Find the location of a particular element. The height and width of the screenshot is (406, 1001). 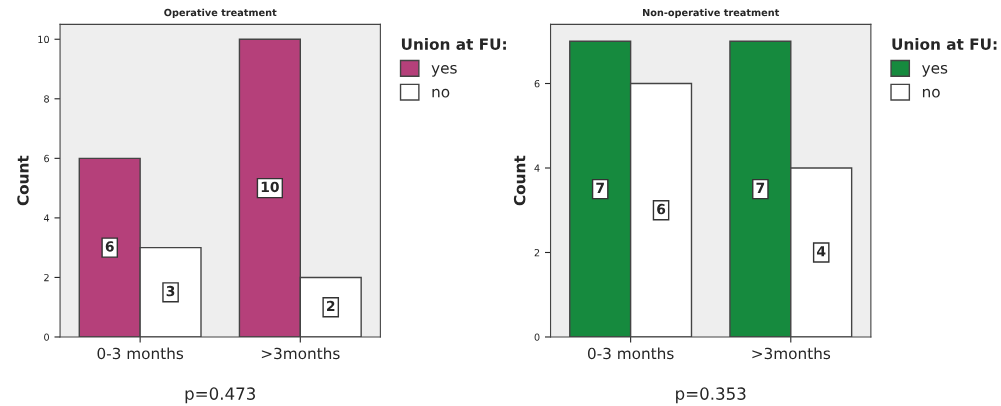

data-label: 4 is located at coordinates (821, 251).